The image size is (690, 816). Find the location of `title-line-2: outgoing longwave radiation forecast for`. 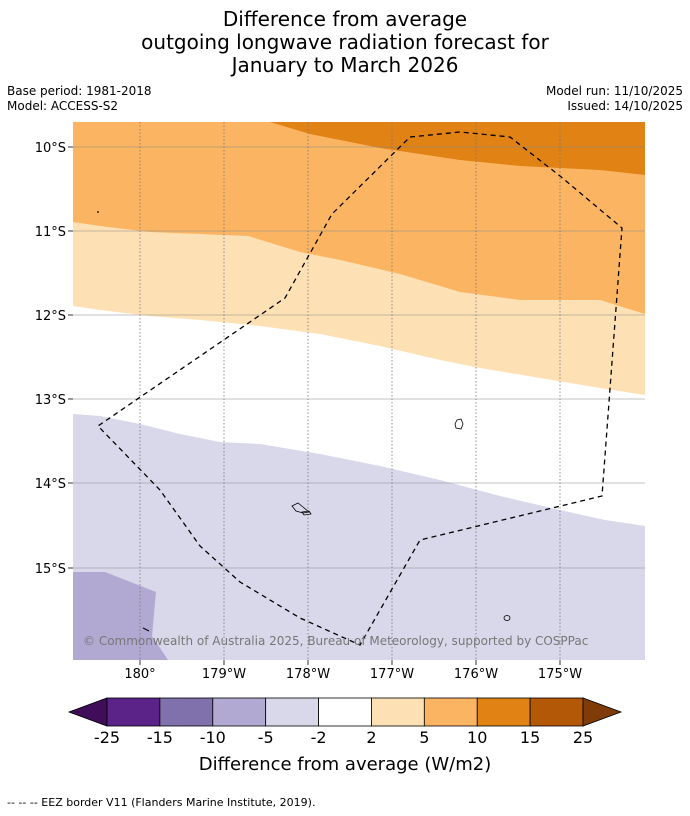

title-line-2: outgoing longwave radiation forecast for is located at coordinates (345, 42).